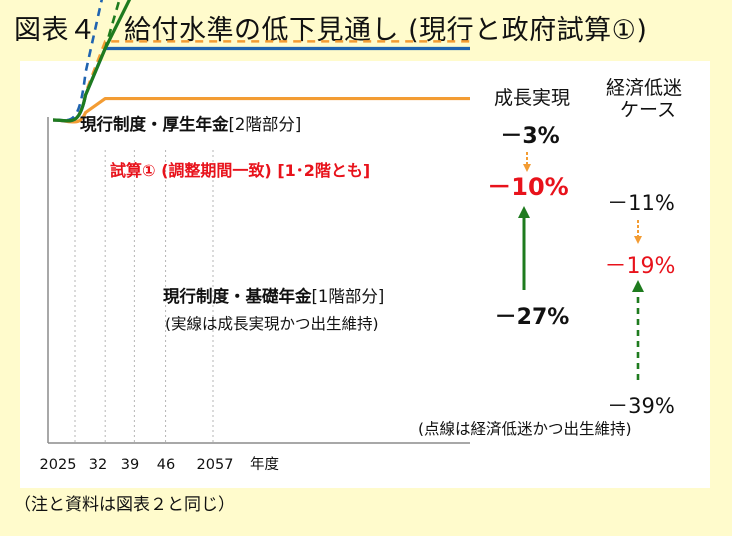 Image resolution: width=732 pixels, height=536 pixels. What do you see at coordinates (166, 465) in the screenshot?
I see `x-tick-label: 46` at bounding box center [166, 465].